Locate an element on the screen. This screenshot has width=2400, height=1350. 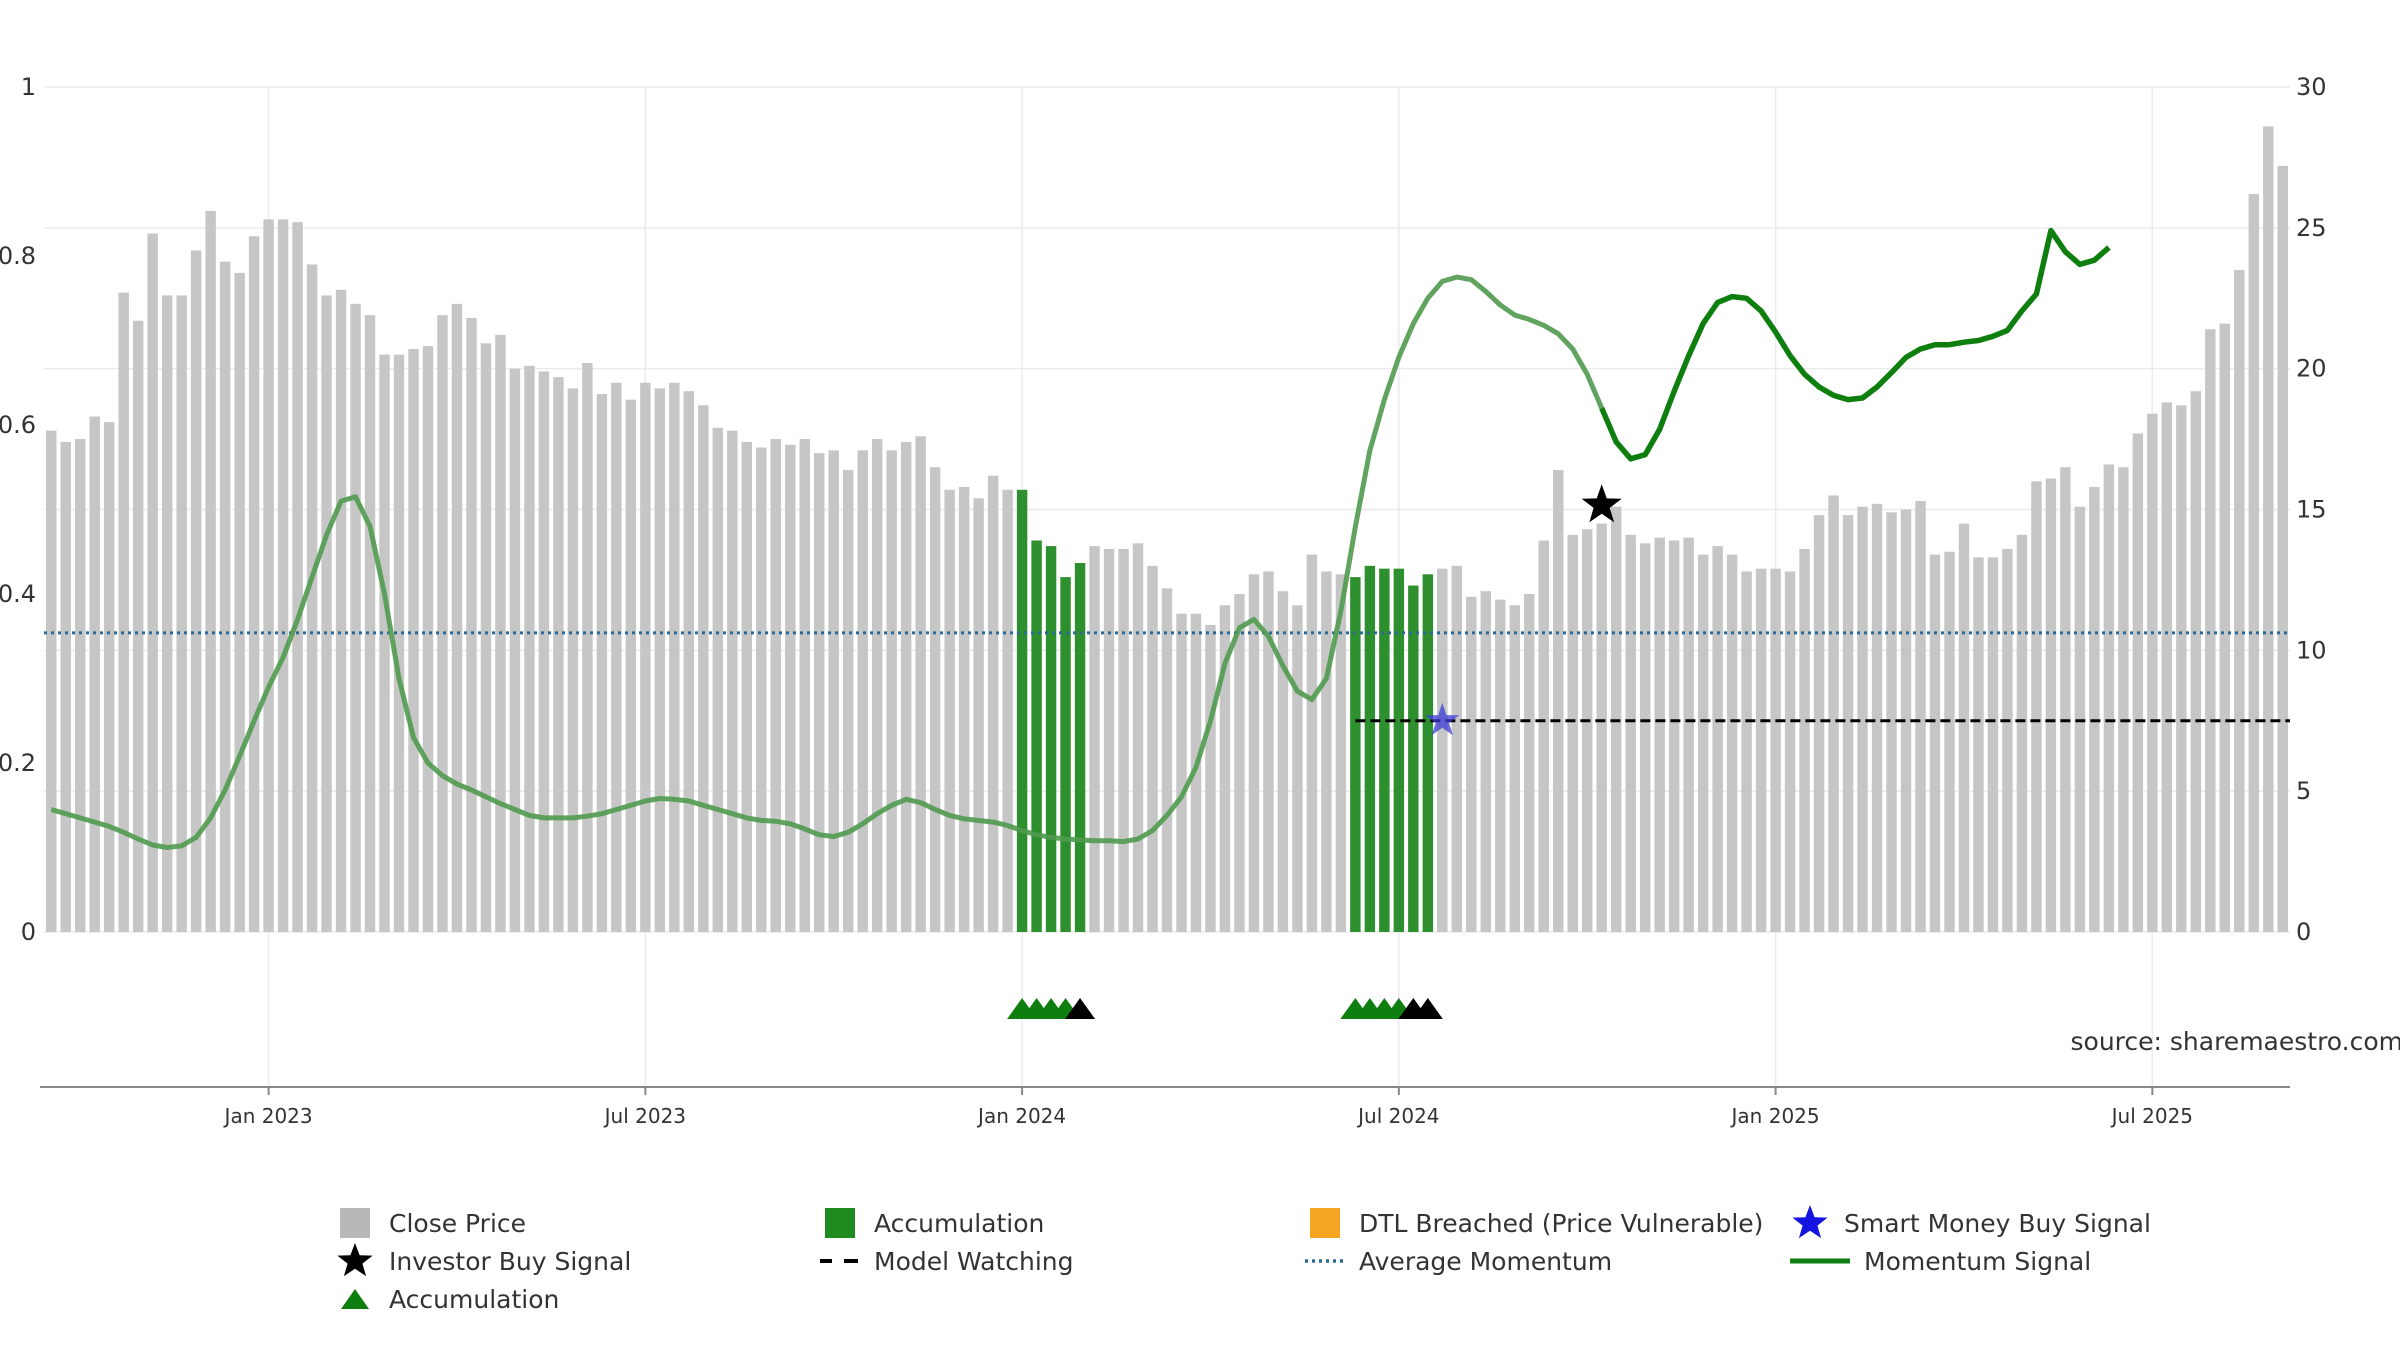
legend-item-average-momentum: Average Momentum is located at coordinates (1458, 1261).